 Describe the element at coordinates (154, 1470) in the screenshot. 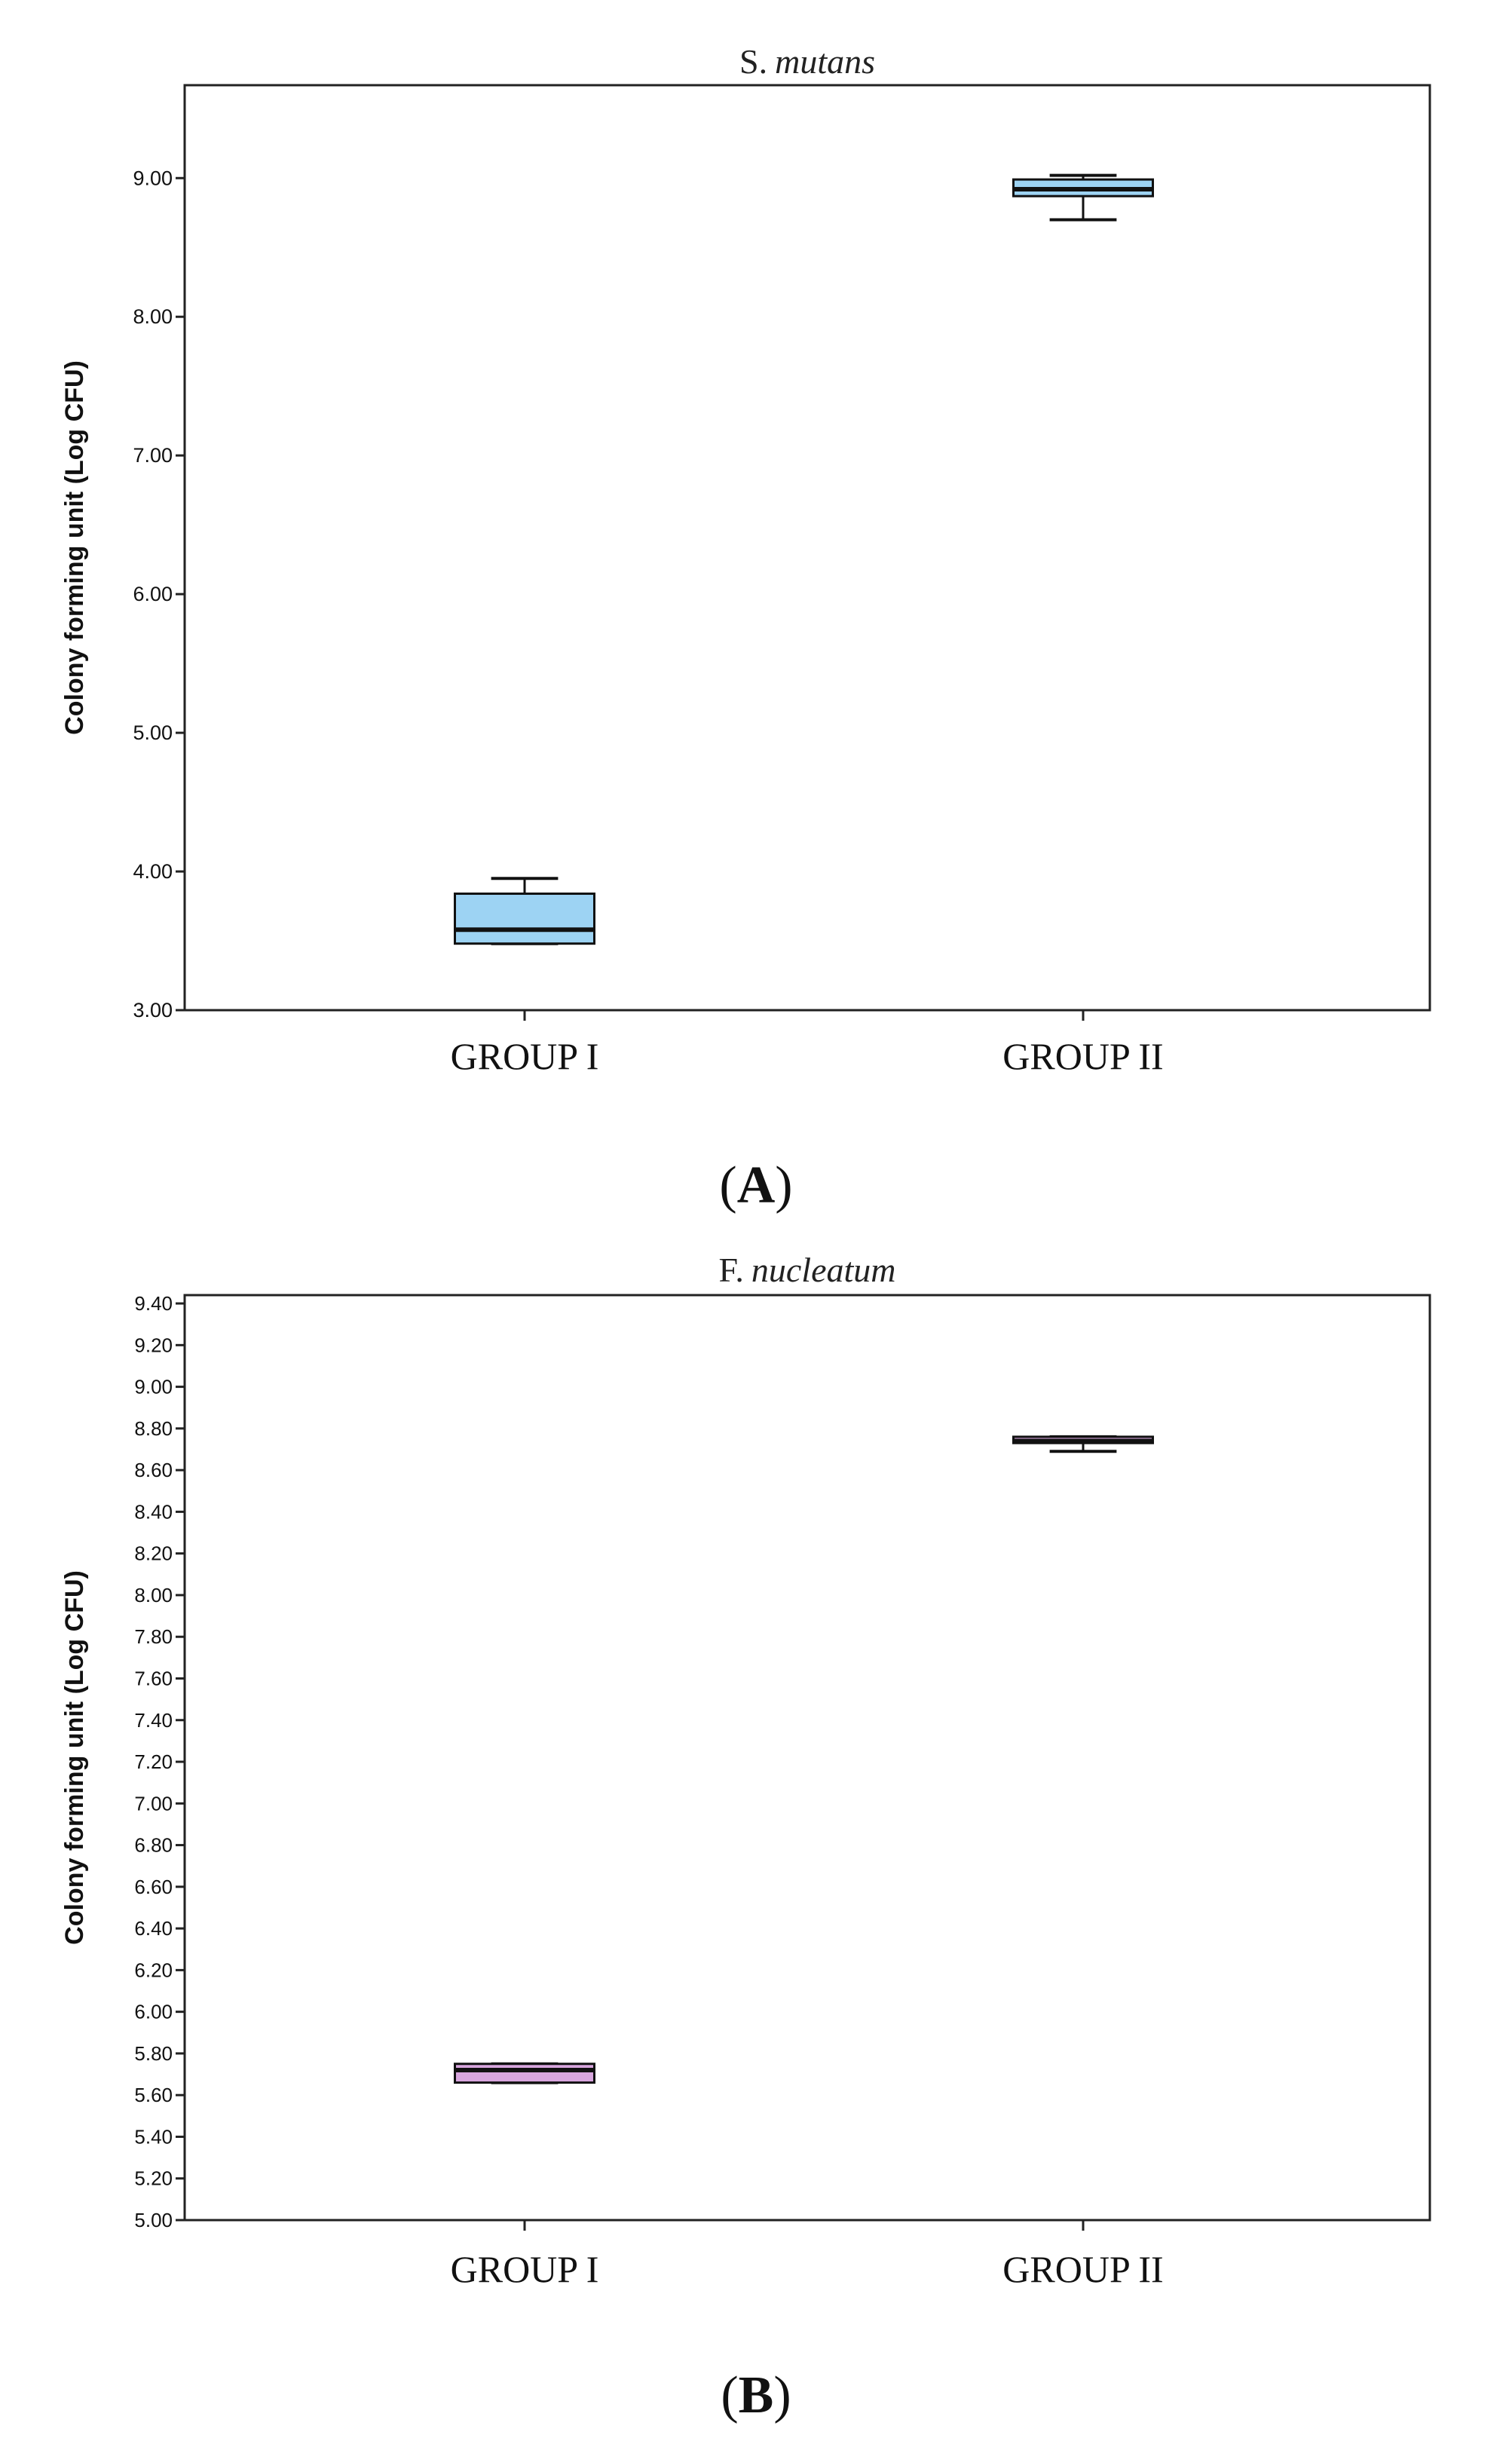

I see `y-tick-label: 8.60` at that location.